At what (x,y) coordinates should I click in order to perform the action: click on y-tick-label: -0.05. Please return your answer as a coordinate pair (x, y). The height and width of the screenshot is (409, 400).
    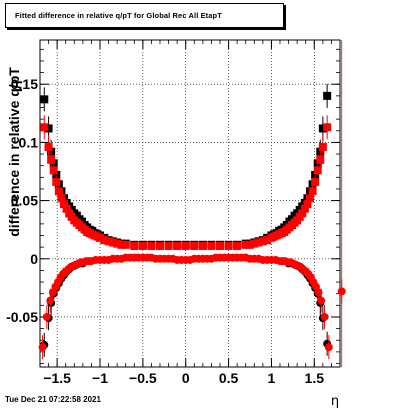
    Looking at the image, I should click on (22, 317).